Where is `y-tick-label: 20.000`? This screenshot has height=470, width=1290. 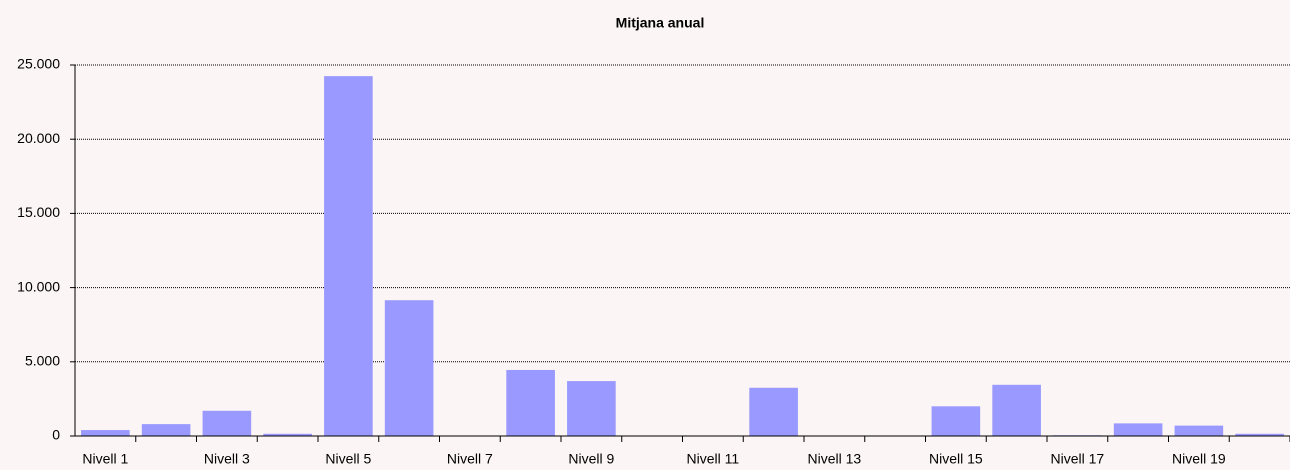 y-tick-label: 20.000 is located at coordinates (38, 138).